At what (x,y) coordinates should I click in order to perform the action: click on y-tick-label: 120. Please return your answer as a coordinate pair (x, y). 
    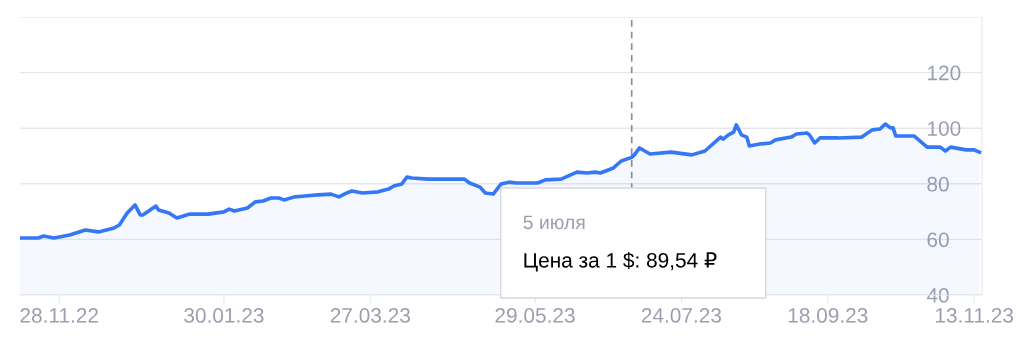
    Looking at the image, I should click on (944, 73).